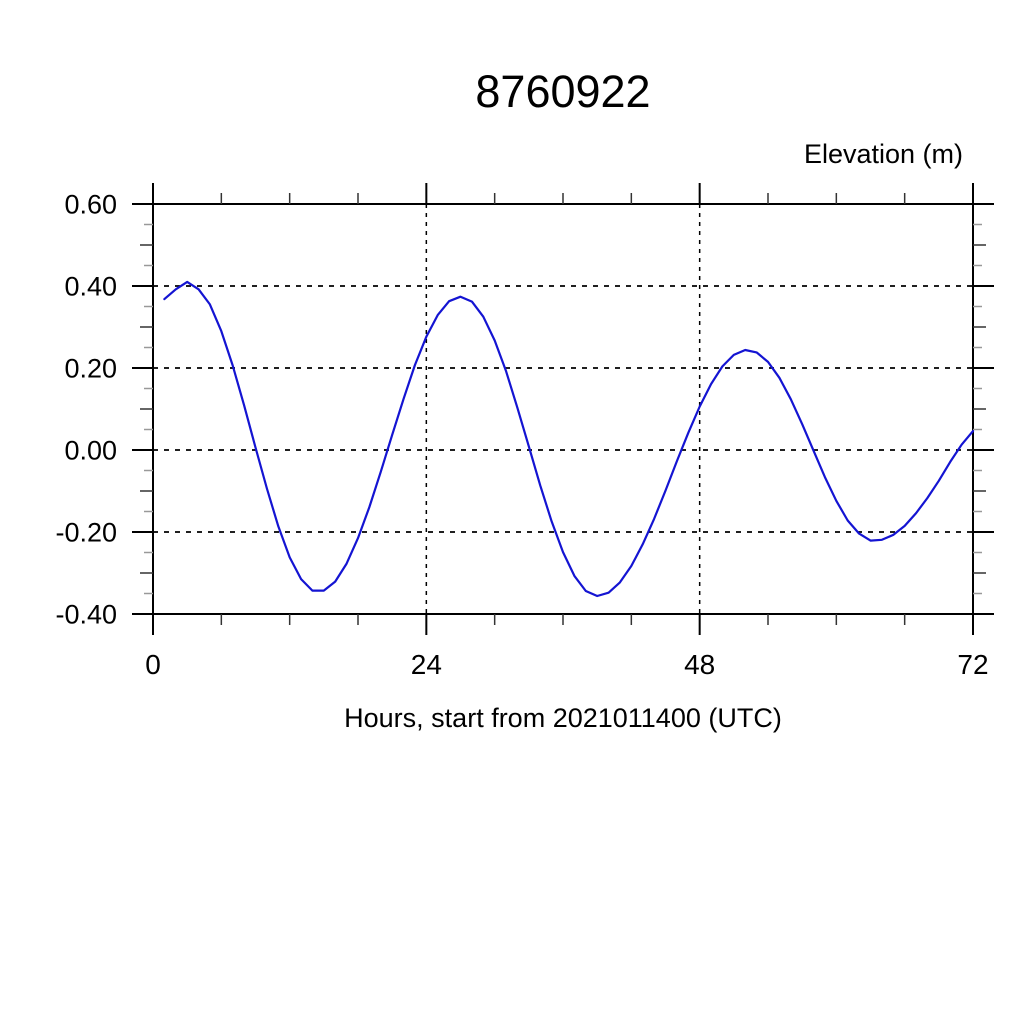  I want to click on y-tick-label: -0.20, so click(86, 533).